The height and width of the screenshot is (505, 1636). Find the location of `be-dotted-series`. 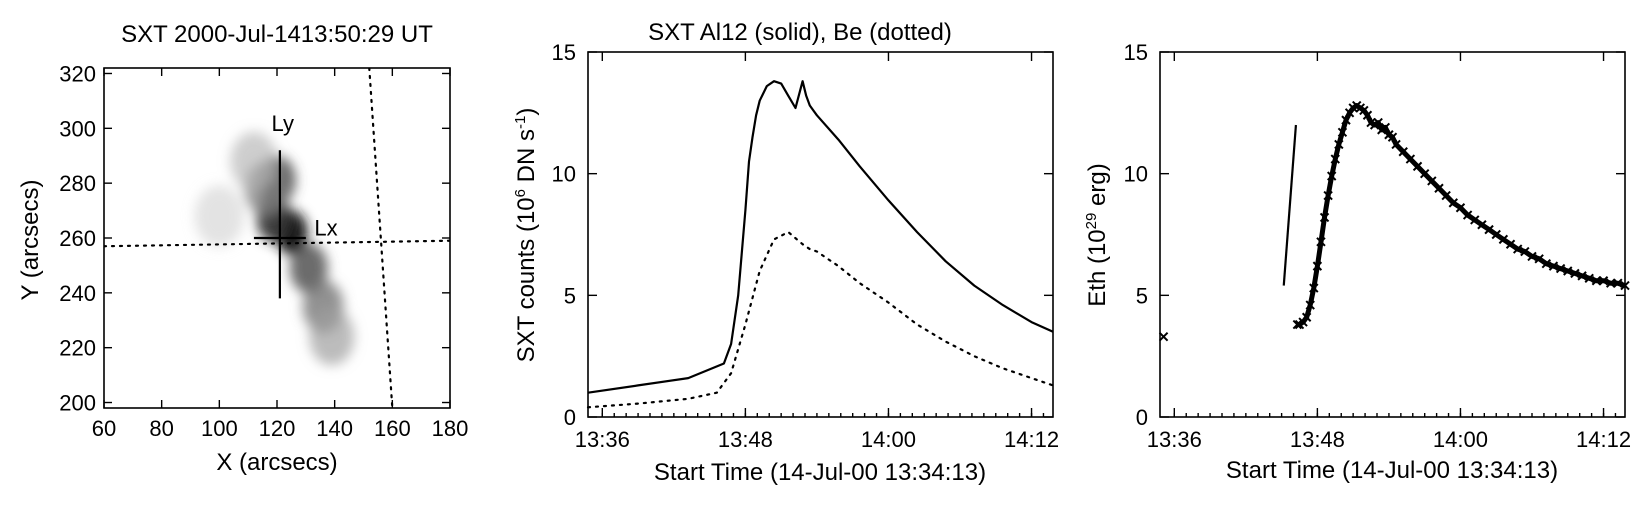

be-dotted-series is located at coordinates (820, 320).